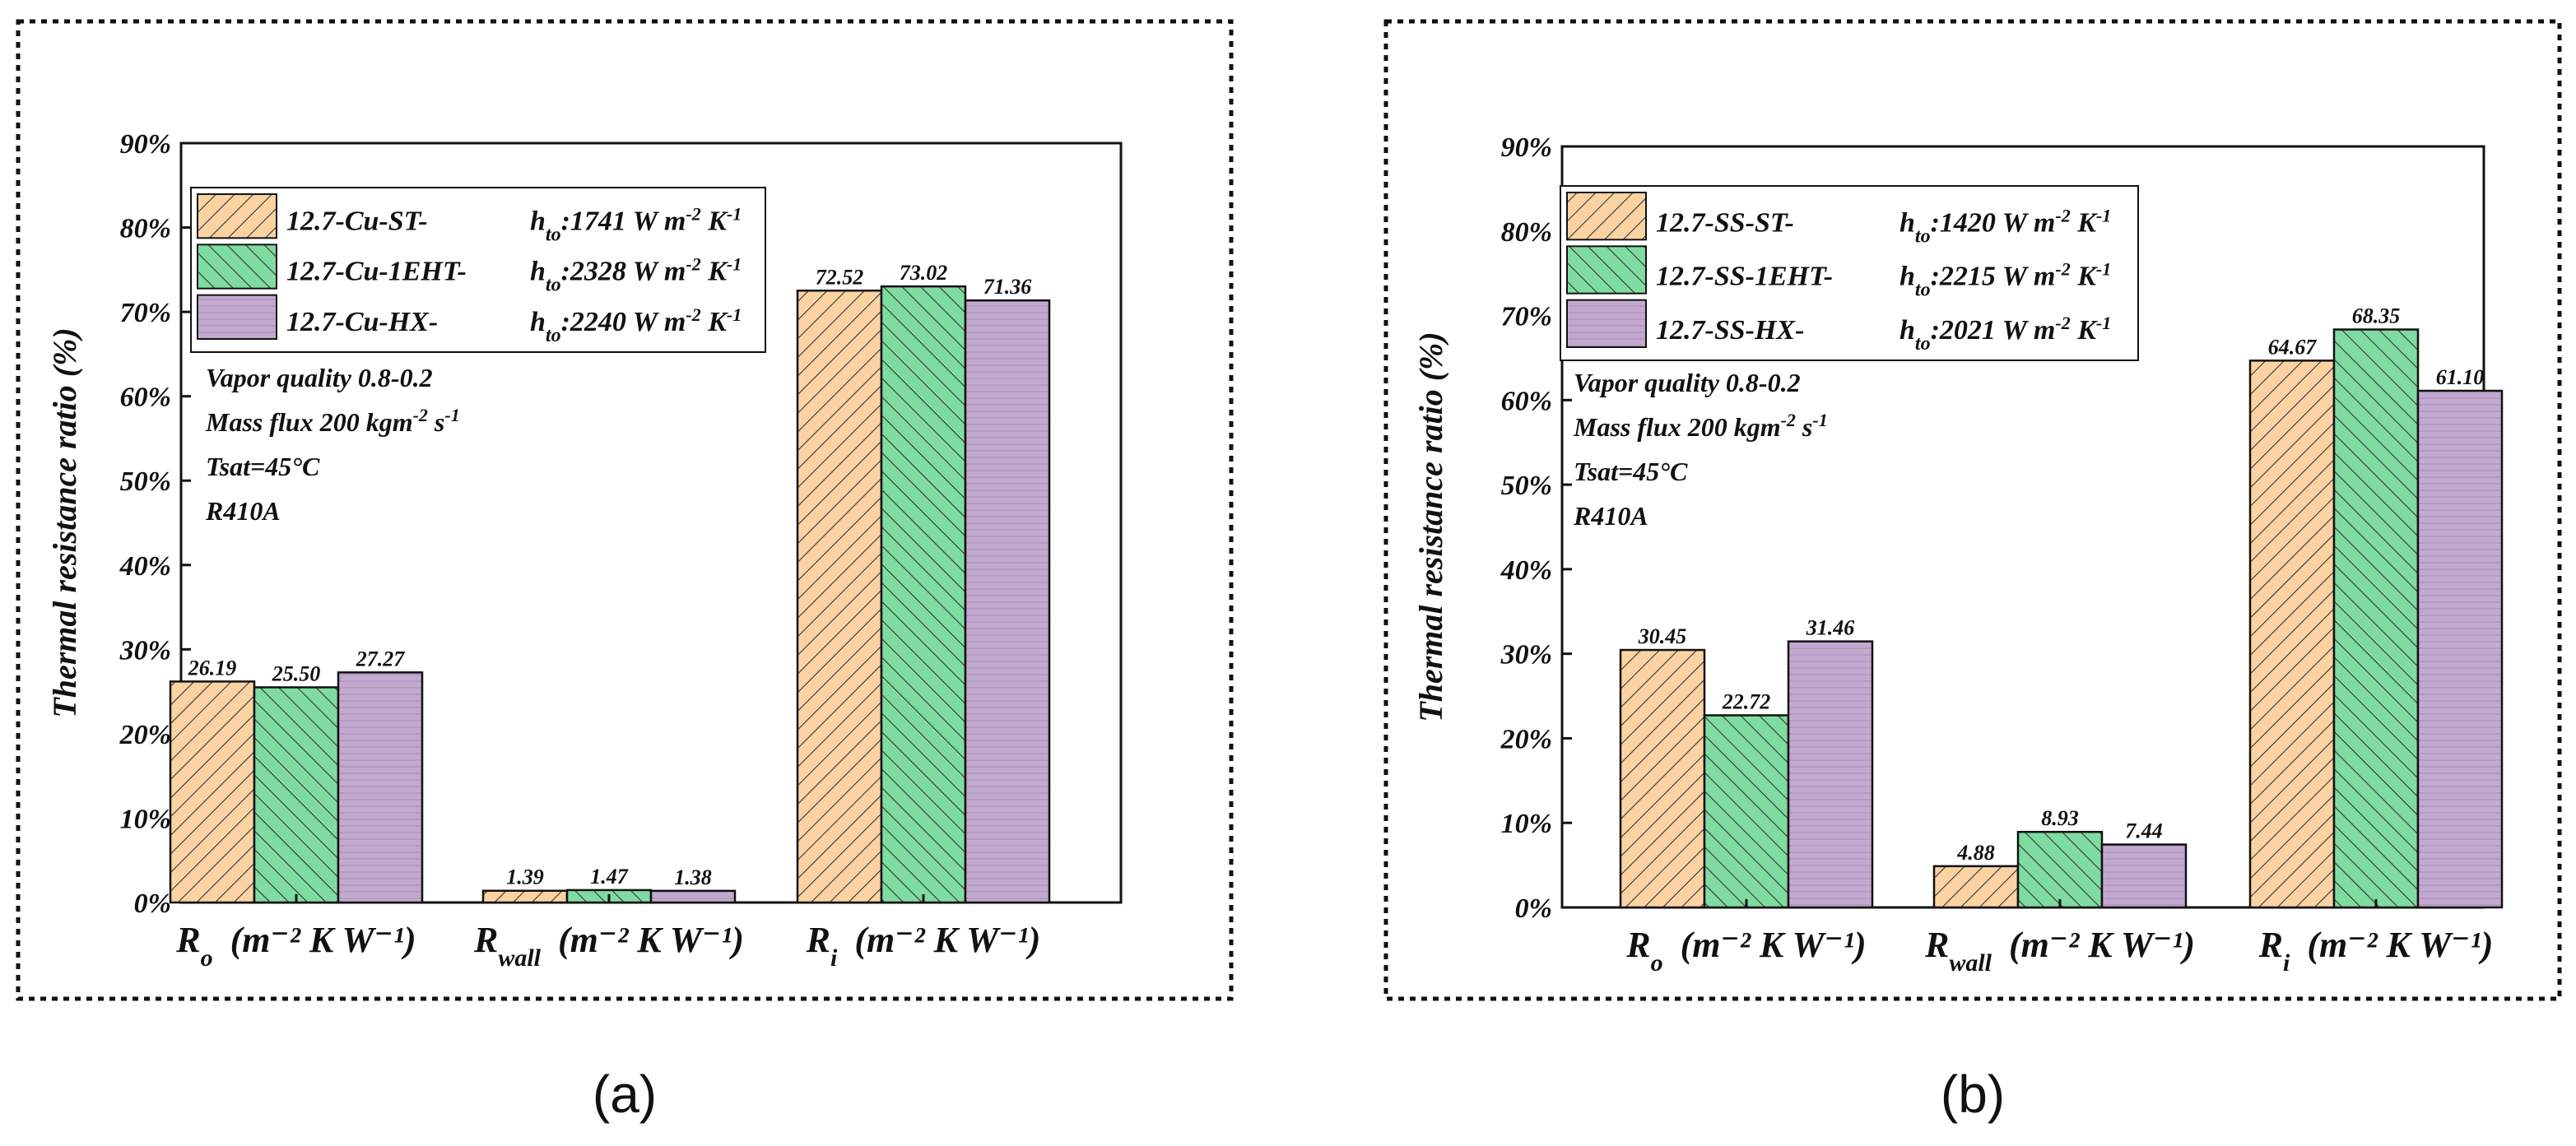 Image resolution: width=2576 pixels, height=1146 pixels. What do you see at coordinates (212, 668) in the screenshot?
I see `bar-value-label: 26.19` at bounding box center [212, 668].